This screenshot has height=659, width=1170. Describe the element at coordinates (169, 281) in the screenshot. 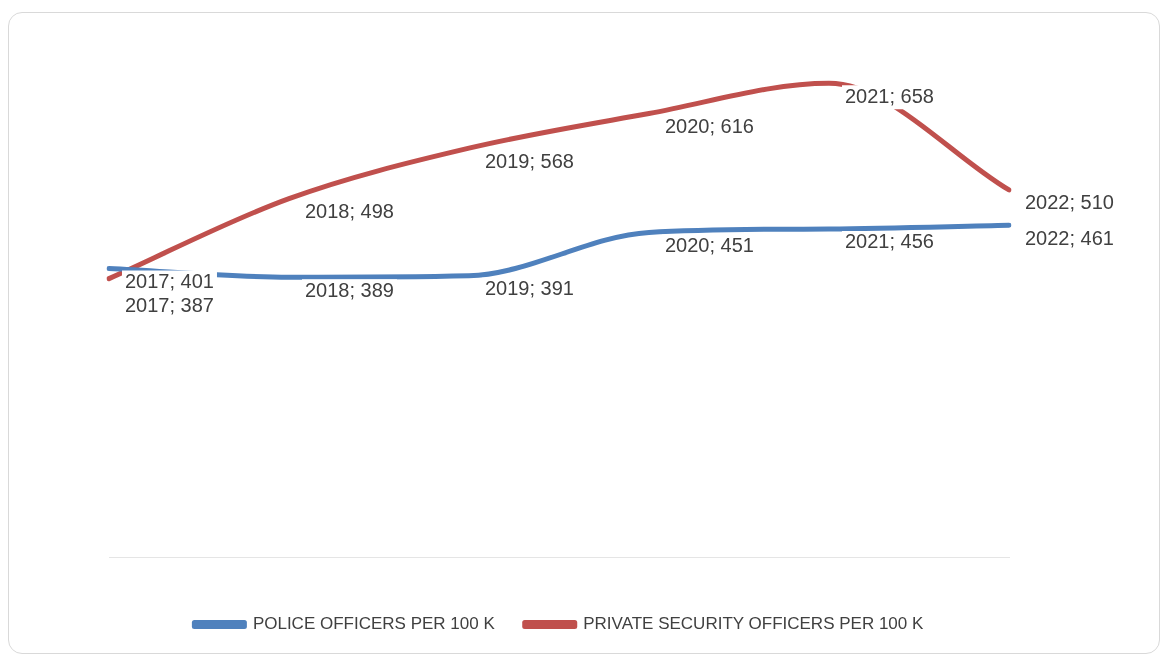

I see `data-label: 2017; 401` at that location.